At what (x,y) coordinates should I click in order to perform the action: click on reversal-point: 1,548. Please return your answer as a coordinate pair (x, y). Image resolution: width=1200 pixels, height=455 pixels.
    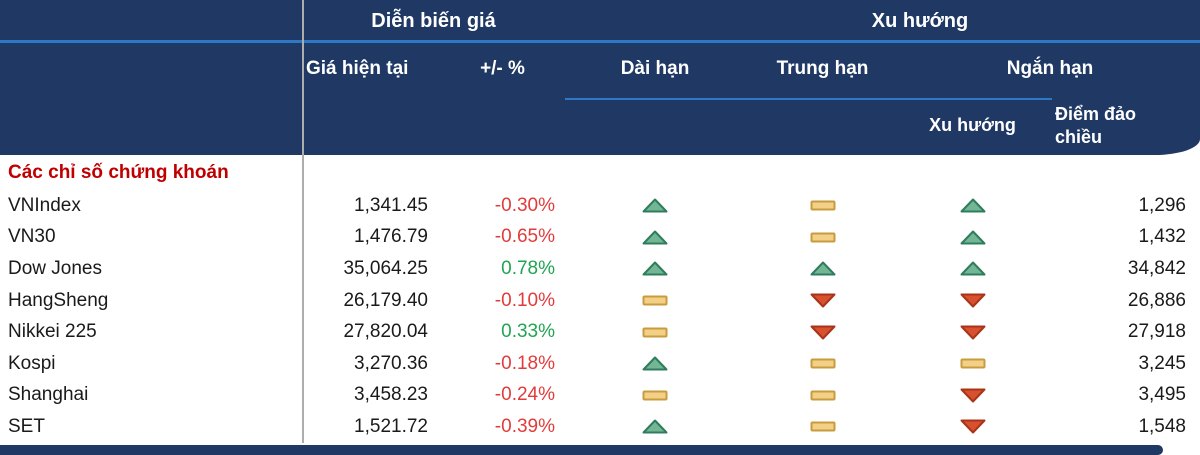
    Looking at the image, I should click on (1162, 426).